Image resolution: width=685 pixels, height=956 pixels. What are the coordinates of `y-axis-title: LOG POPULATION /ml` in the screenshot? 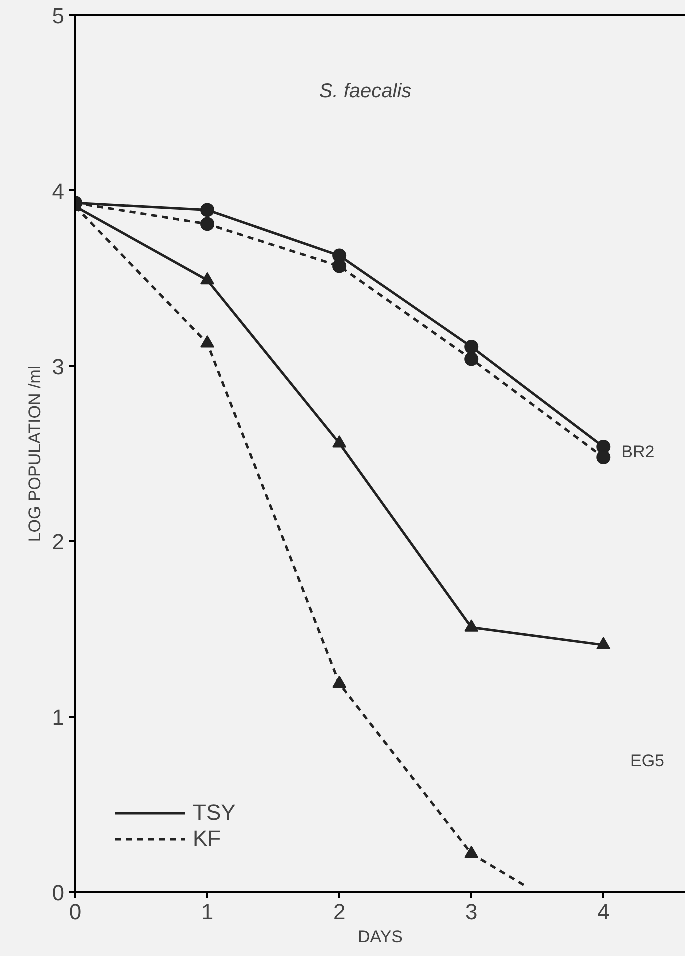 It's located at (34, 454).